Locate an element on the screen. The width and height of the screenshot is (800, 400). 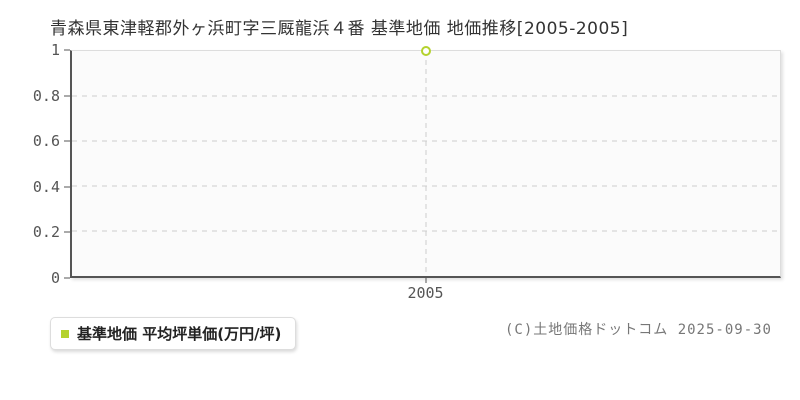
y-tick-label: 0.8 is located at coordinates (46, 95).